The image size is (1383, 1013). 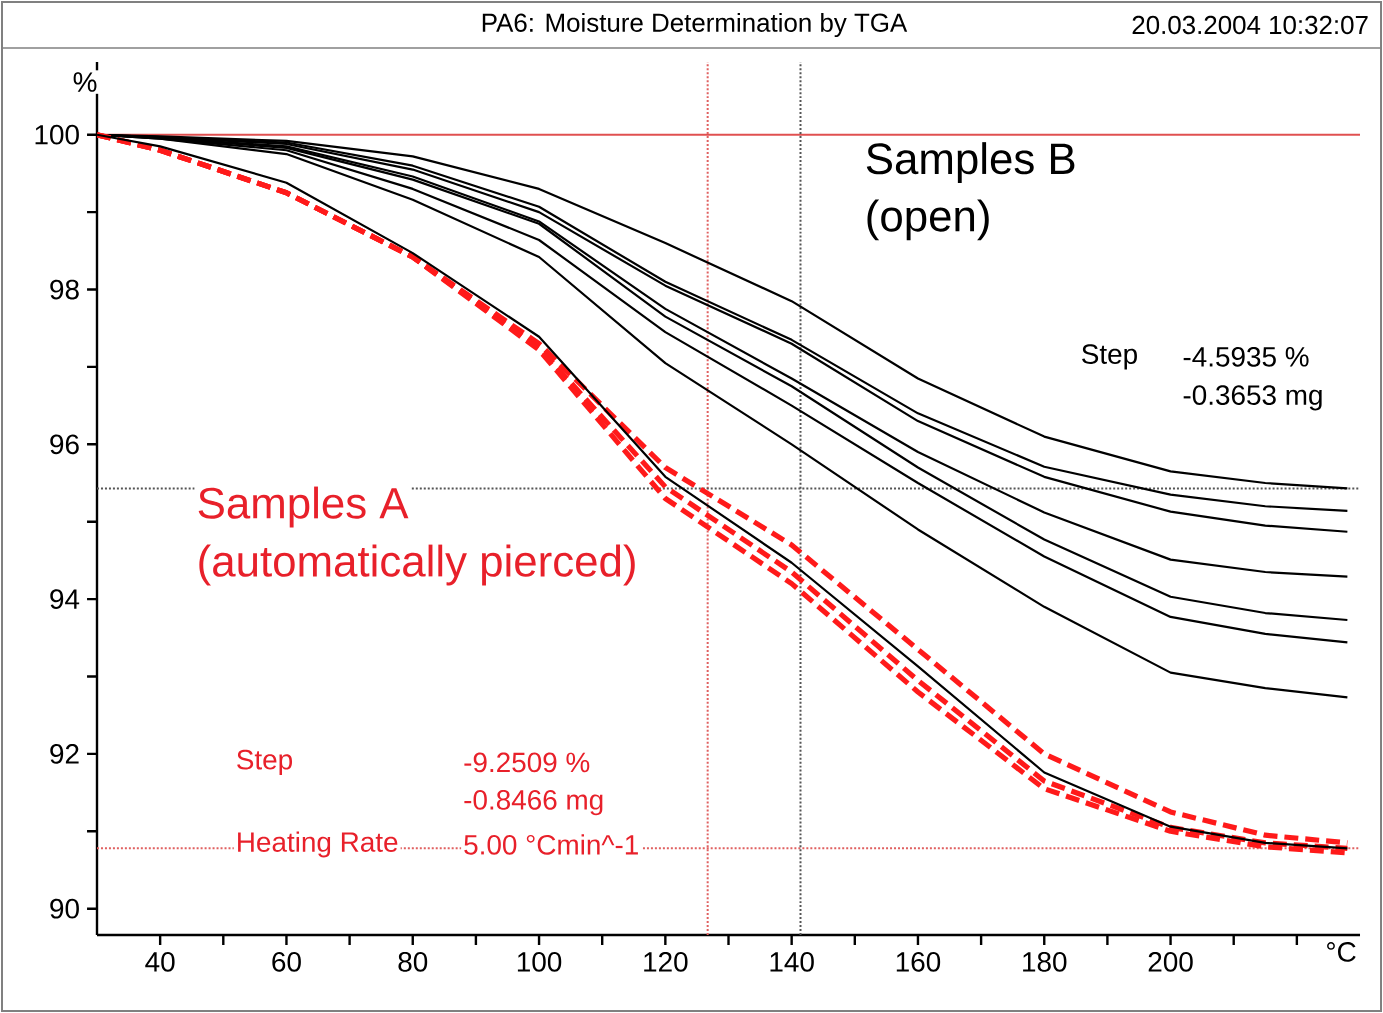 What do you see at coordinates (1246, 356) in the screenshot?
I see `annotation: -4.5935 %` at bounding box center [1246, 356].